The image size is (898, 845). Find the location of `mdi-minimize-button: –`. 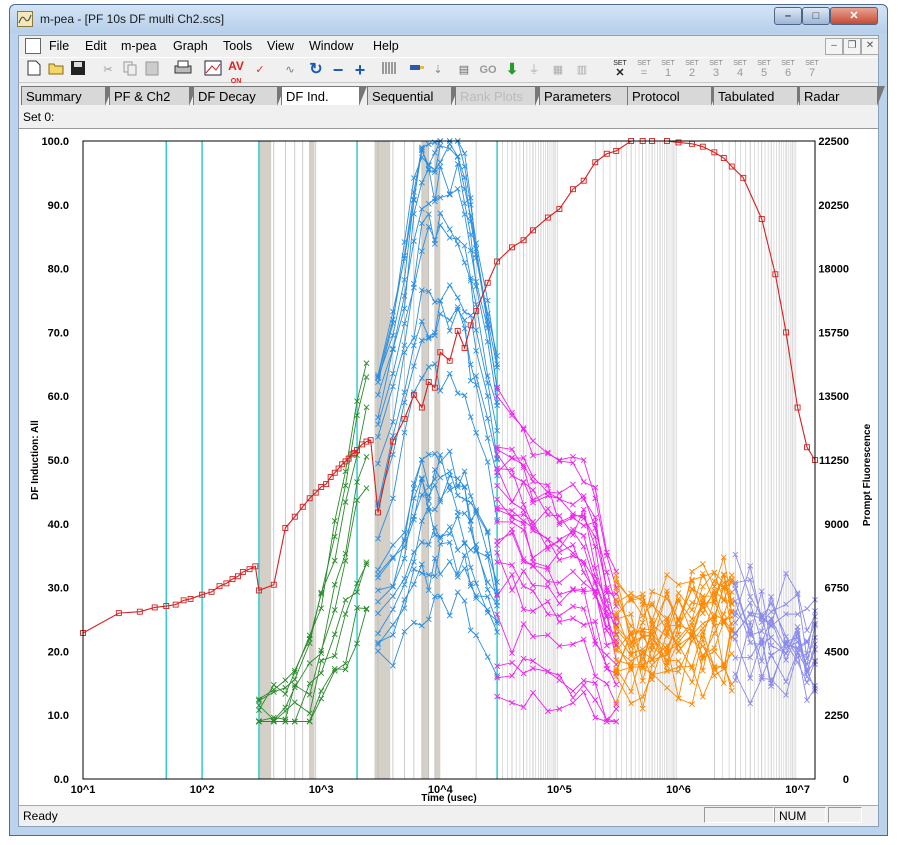

mdi-minimize-button: – is located at coordinates (834, 46).